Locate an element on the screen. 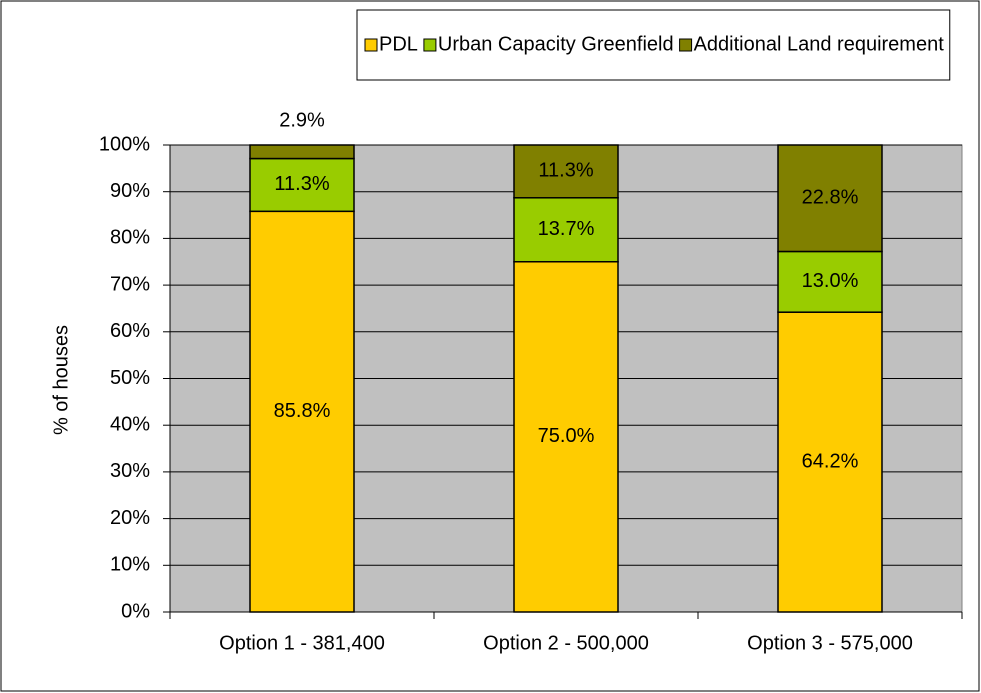 The height and width of the screenshot is (693, 981). legend-label: Additional Land requirement is located at coordinates (819, 44).